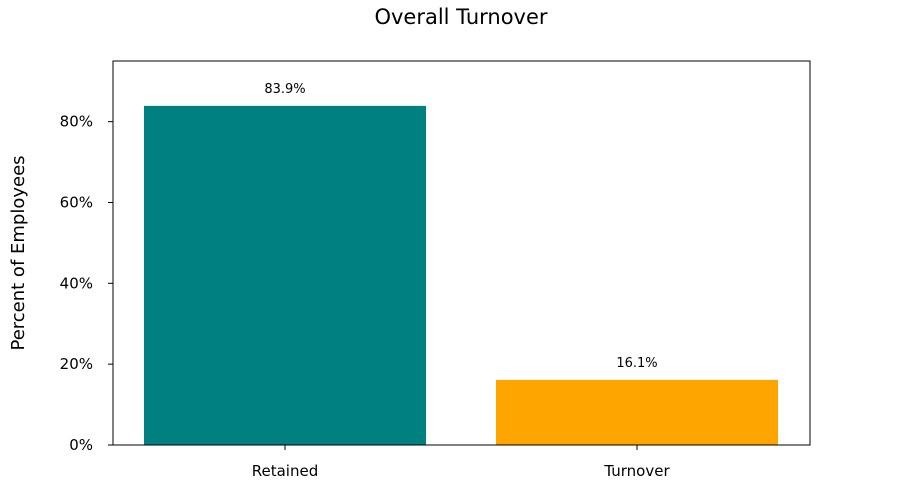  I want to click on y-tick-label: 80%, so click(76, 122).